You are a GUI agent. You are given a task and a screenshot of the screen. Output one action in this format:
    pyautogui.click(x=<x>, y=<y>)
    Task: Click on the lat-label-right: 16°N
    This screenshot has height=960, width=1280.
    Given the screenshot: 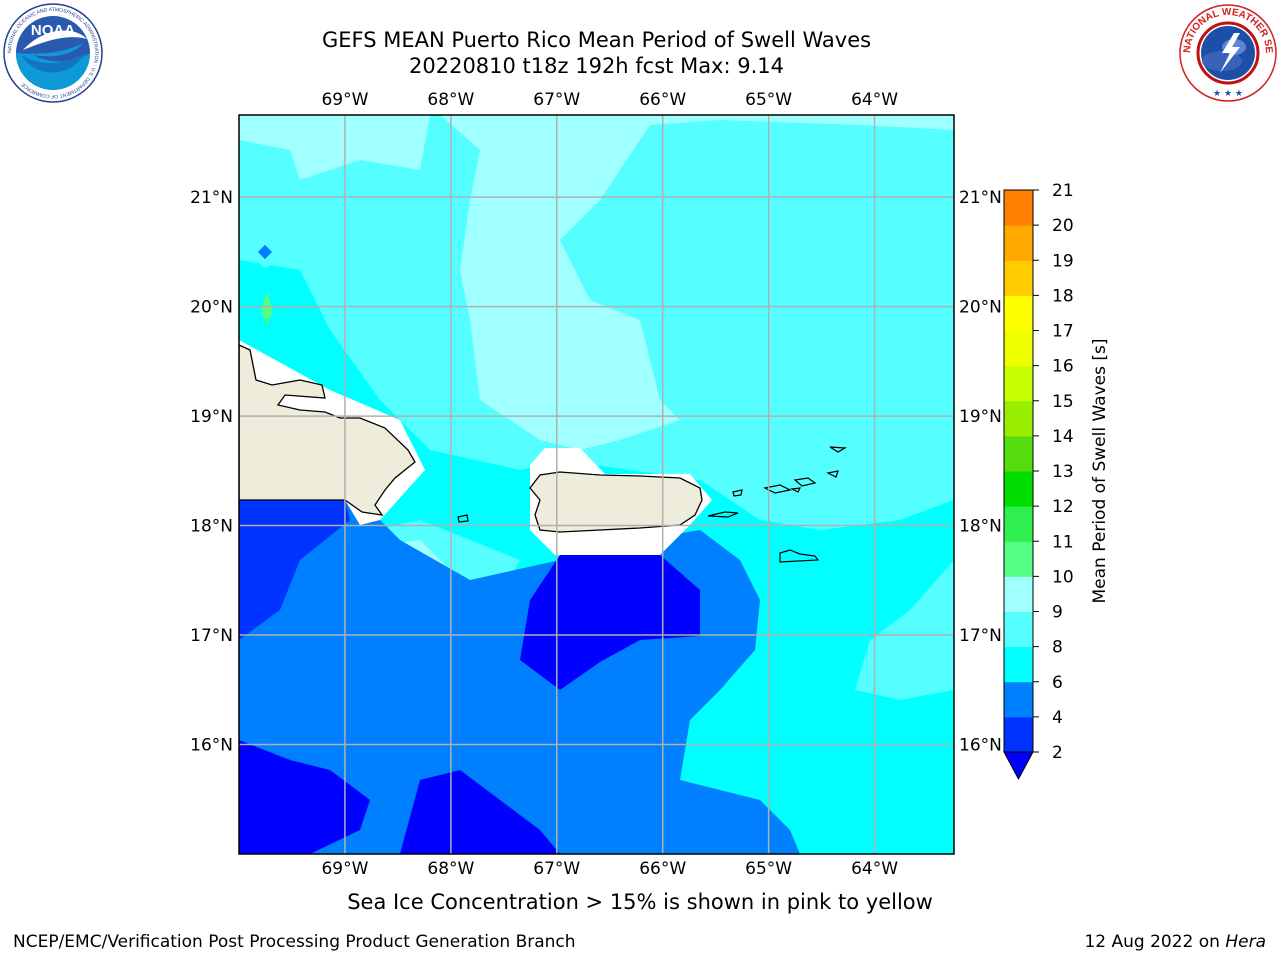 What is the action you would take?
    pyautogui.click(x=980, y=746)
    